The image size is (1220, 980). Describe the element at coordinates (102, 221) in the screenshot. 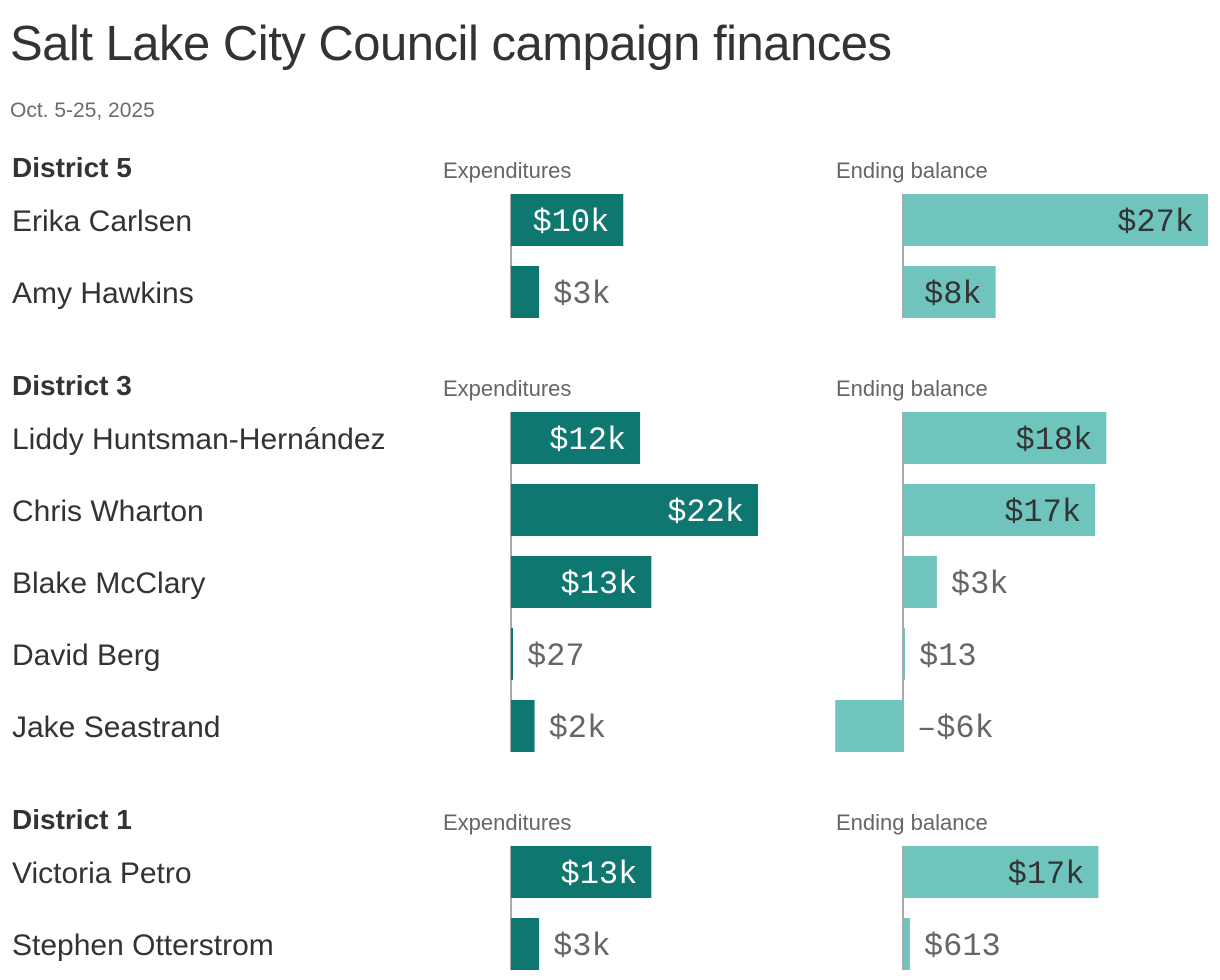

I see `candidate-name: Erika Carlsen` at that location.